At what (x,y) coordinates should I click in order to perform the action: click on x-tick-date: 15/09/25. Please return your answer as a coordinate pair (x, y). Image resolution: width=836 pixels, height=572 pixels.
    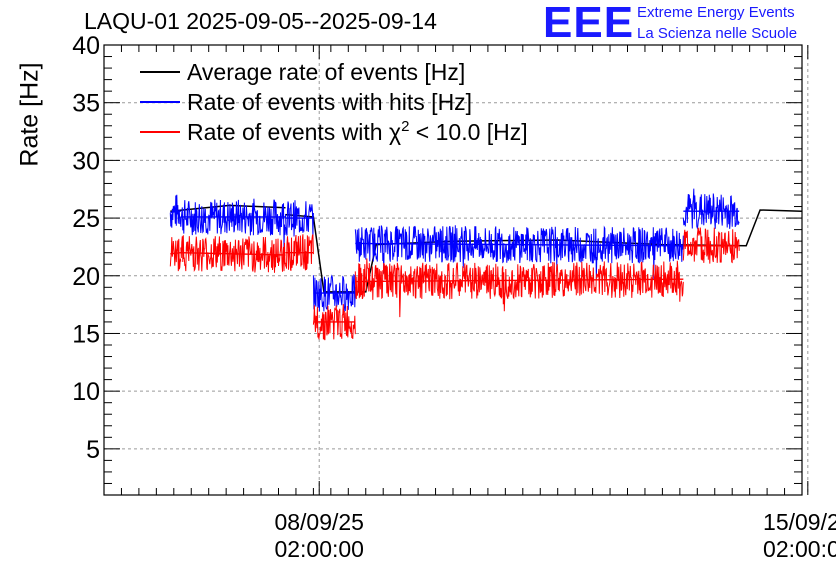
    Looking at the image, I should click on (799, 522).